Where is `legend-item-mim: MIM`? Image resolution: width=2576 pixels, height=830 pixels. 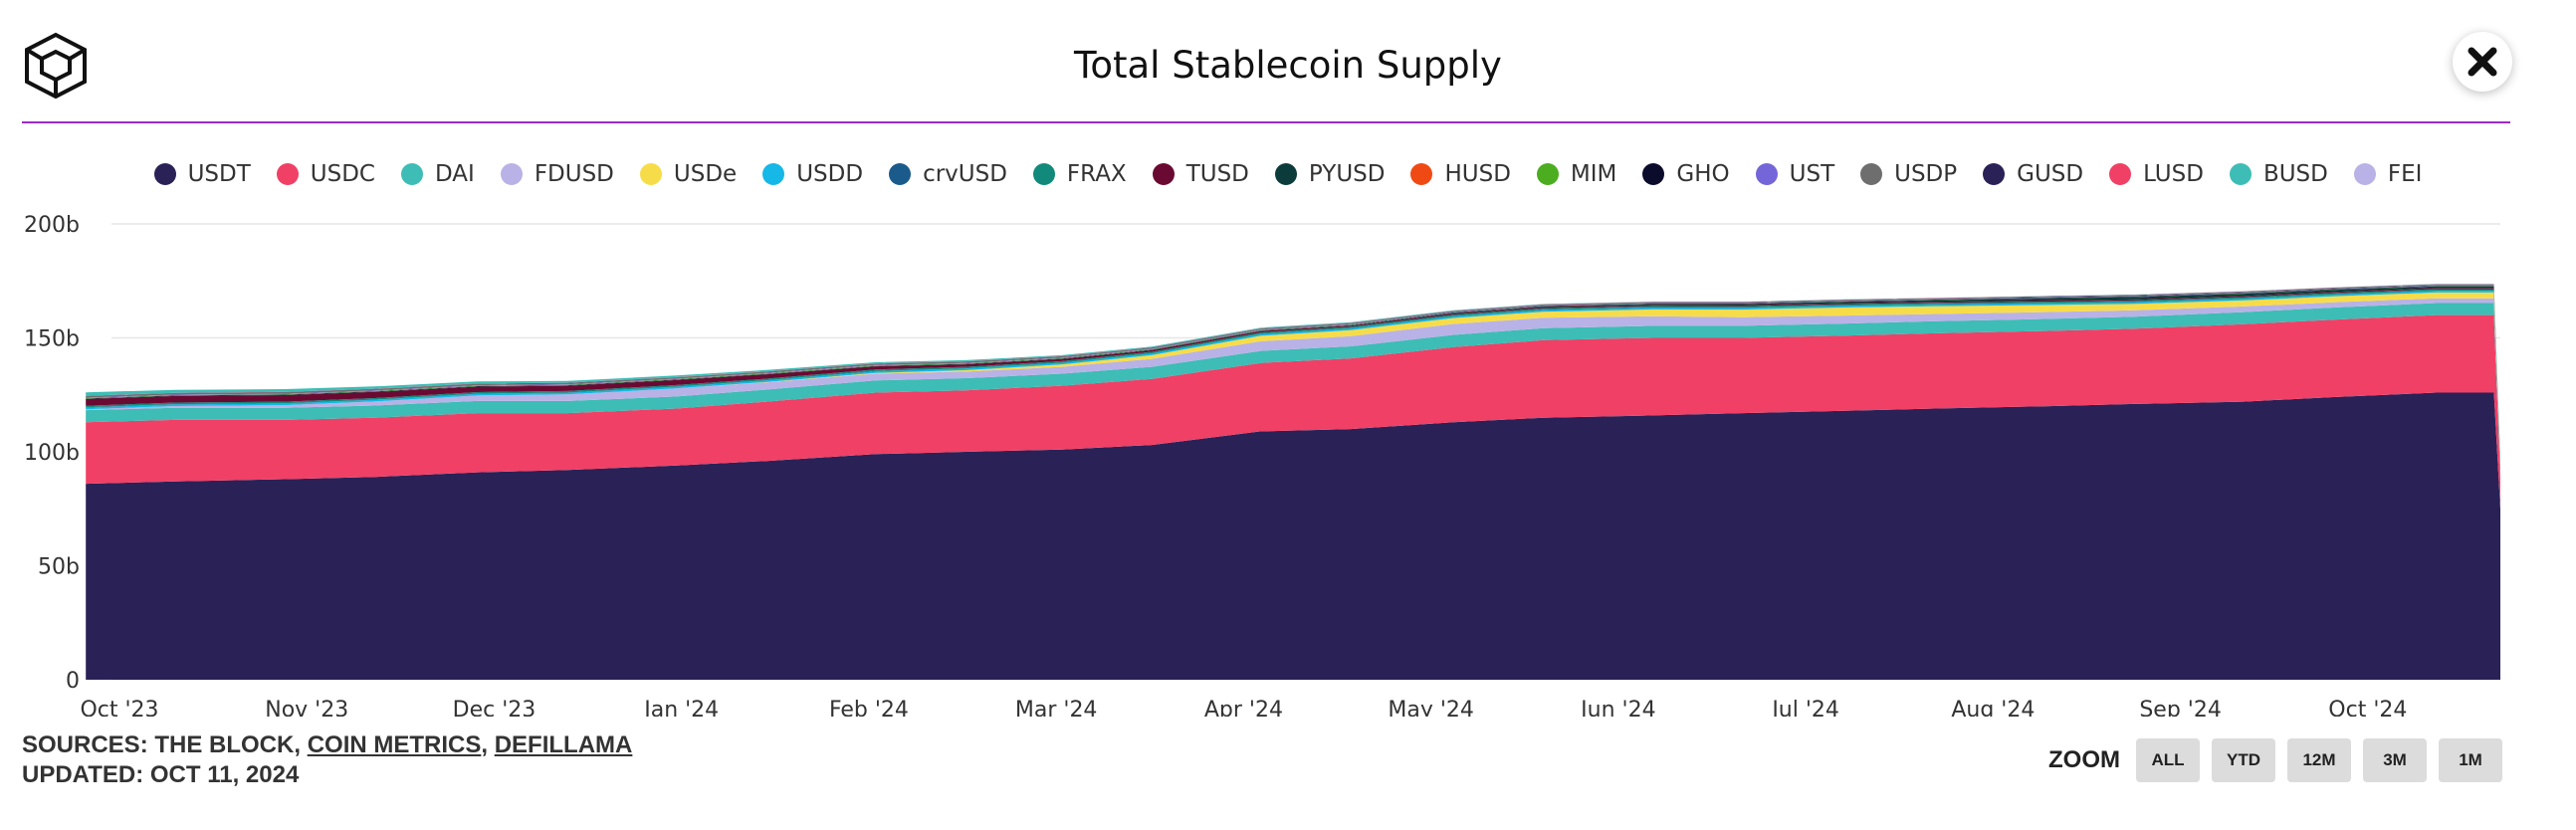 legend-item-mim: MIM is located at coordinates (1576, 174).